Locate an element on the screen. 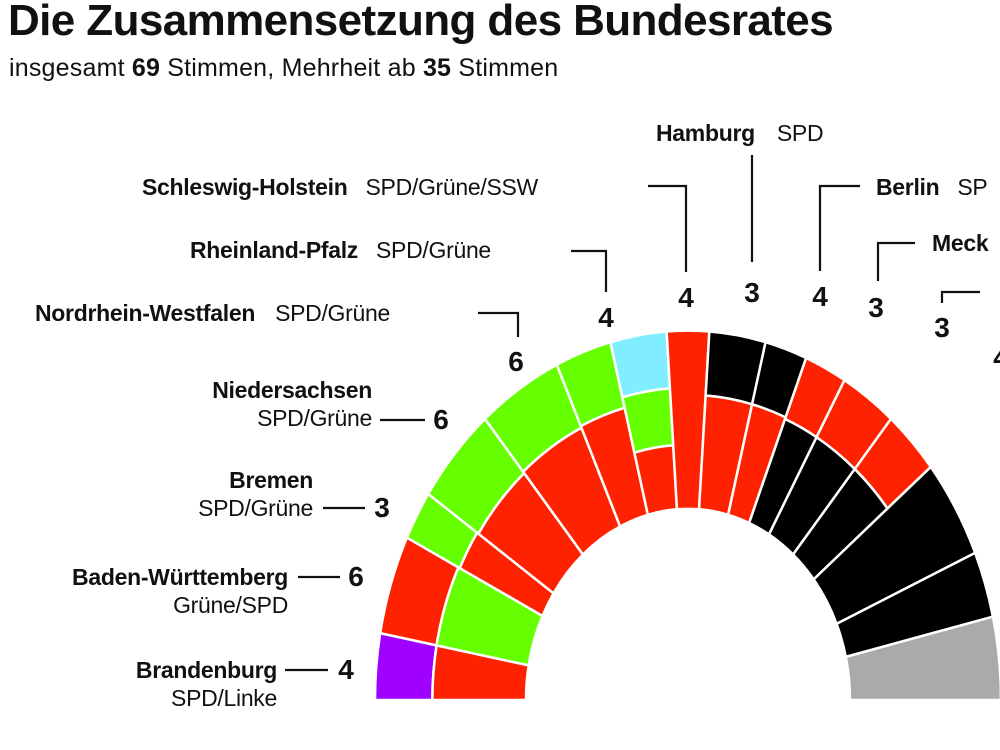  leader-line-berlin is located at coordinates (839, 227).